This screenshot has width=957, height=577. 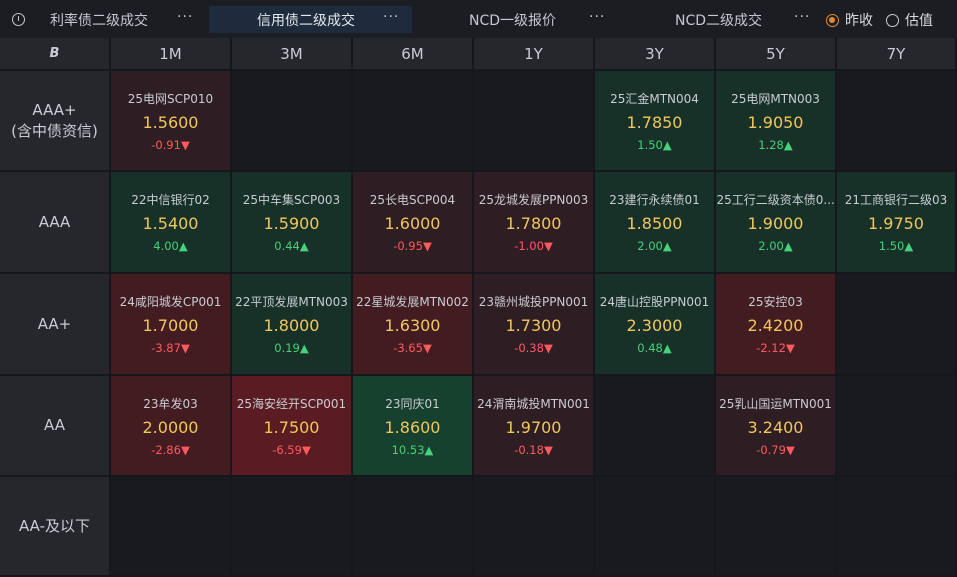 What do you see at coordinates (654, 98) in the screenshot?
I see `bond-name: 25汇金MTN004` at bounding box center [654, 98].